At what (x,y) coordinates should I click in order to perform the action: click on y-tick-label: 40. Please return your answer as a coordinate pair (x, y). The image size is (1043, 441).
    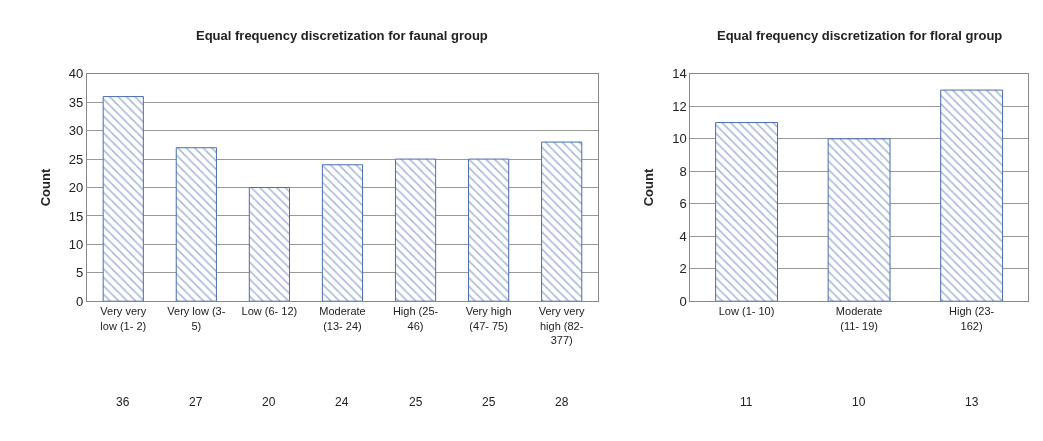
    Looking at the image, I should click on (76, 74).